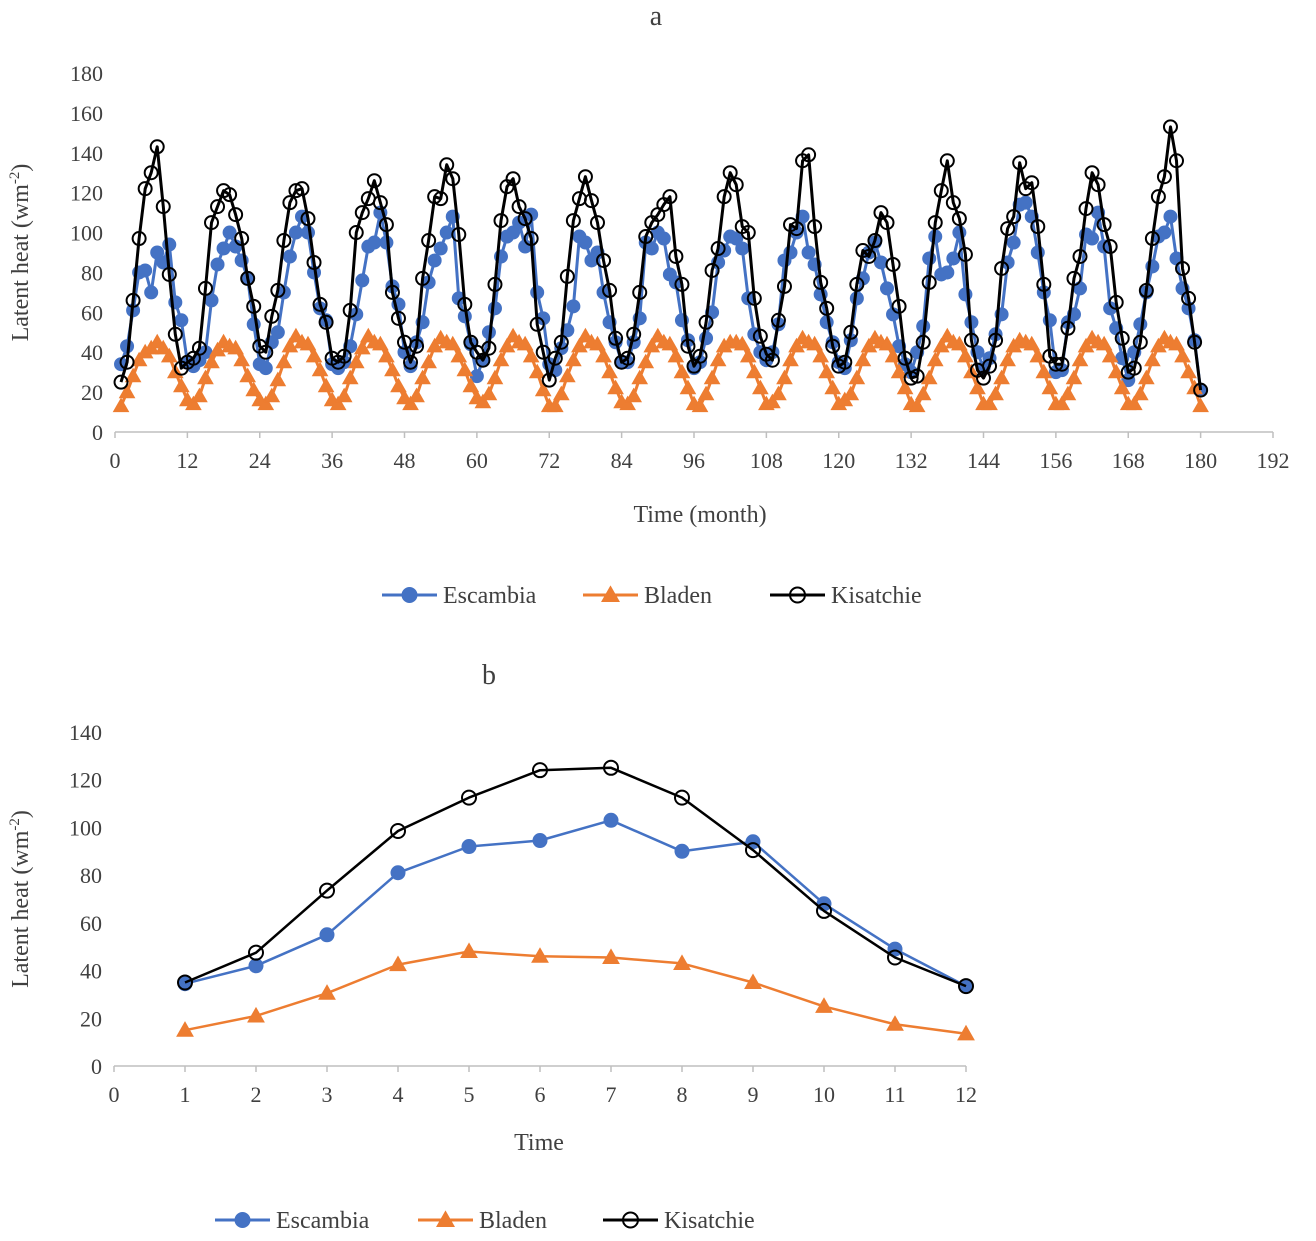 The image size is (1316, 1241). Describe the element at coordinates (575, 993) in the screenshot. I see `series-line-bladen` at that location.